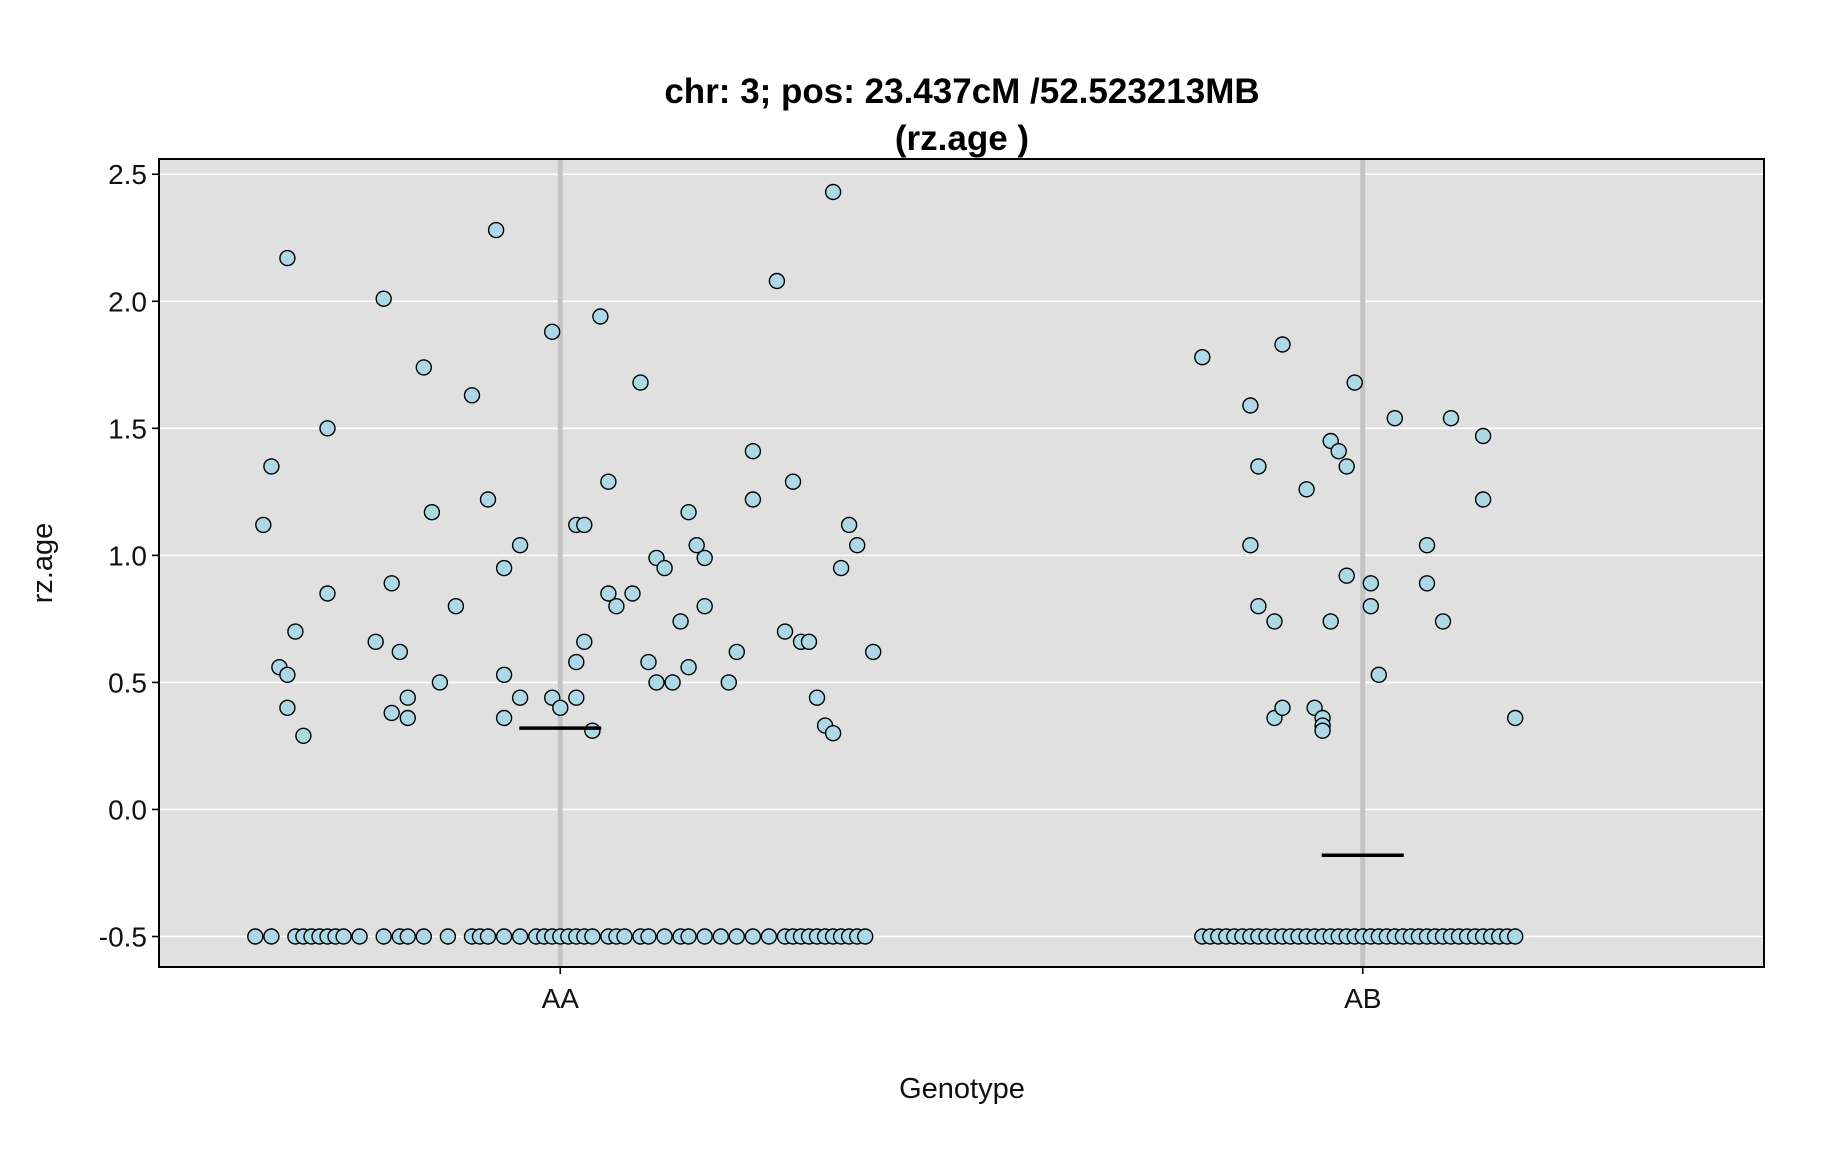 The width and height of the screenshot is (1824, 1152). I want to click on y-tick-label-4: 1.5, so click(127, 428).